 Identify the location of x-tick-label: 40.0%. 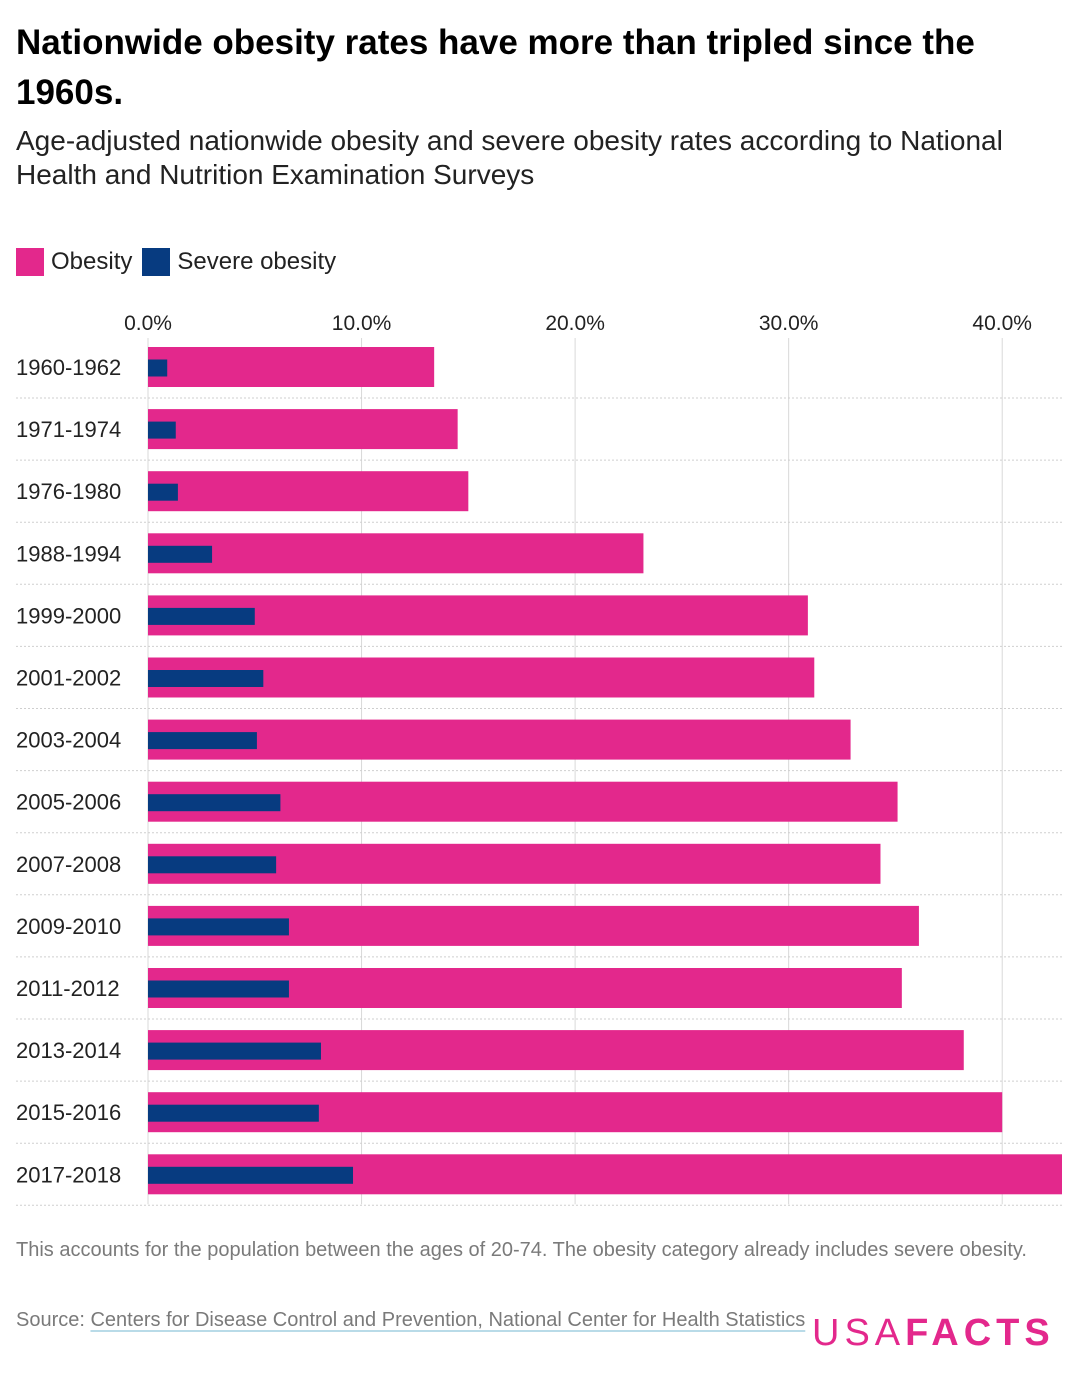
(1002, 323).